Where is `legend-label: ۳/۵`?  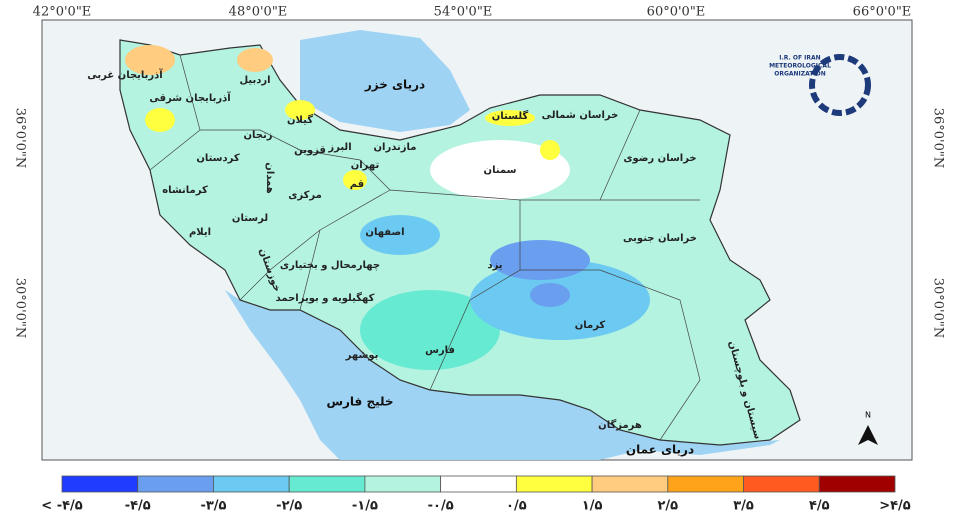
legend-label: ۳/۵ is located at coordinates (743, 506).